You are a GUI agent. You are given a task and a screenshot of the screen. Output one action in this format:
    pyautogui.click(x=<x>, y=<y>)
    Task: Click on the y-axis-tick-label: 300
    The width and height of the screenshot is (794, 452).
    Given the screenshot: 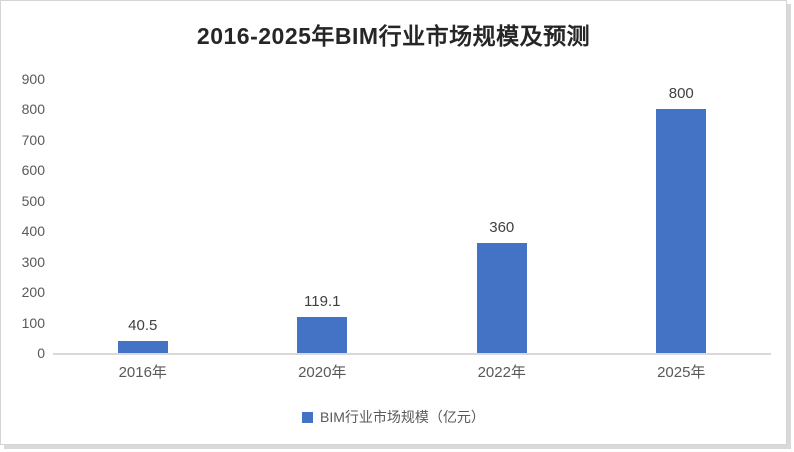 What is the action you would take?
    pyautogui.click(x=33, y=261)
    